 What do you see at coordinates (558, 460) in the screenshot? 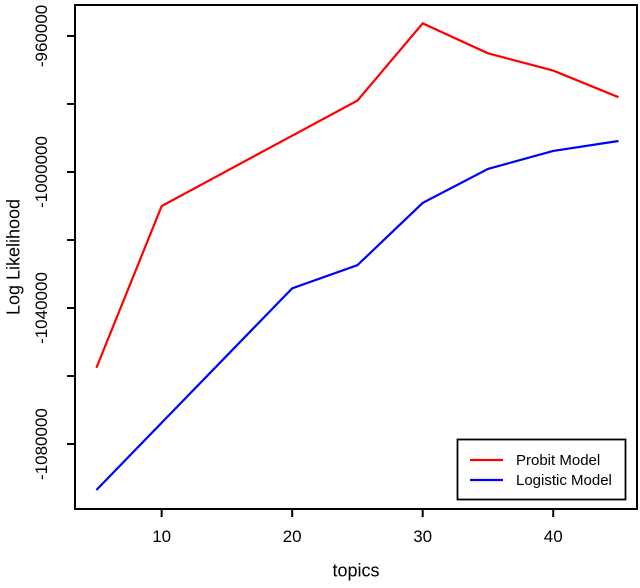
I see `legend-label-probit-model: Probit Model` at bounding box center [558, 460].